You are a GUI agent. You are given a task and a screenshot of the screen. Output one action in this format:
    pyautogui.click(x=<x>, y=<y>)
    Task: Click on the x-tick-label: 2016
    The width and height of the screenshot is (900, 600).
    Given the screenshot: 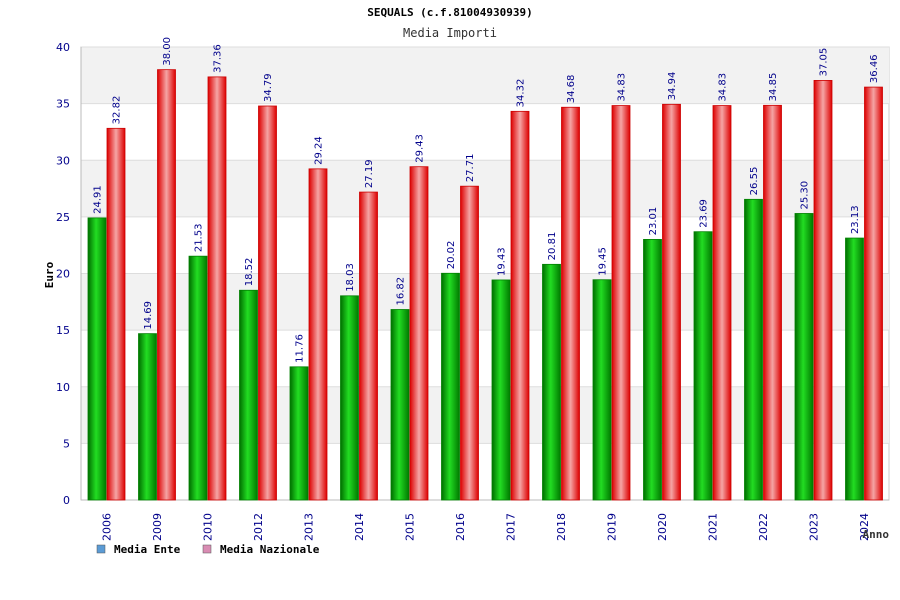 What is the action you would take?
    pyautogui.click(x=460, y=527)
    